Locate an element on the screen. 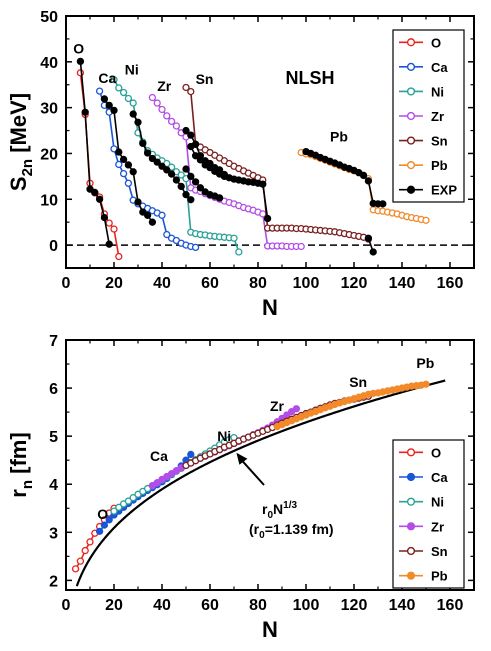 This screenshot has height=651, width=491. y-axis-title-unit: [fm] is located at coordinates (18, 456).